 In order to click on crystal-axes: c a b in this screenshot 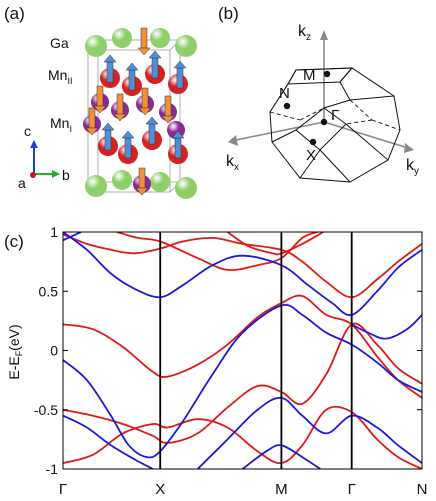, I will do `click(44, 157)`.